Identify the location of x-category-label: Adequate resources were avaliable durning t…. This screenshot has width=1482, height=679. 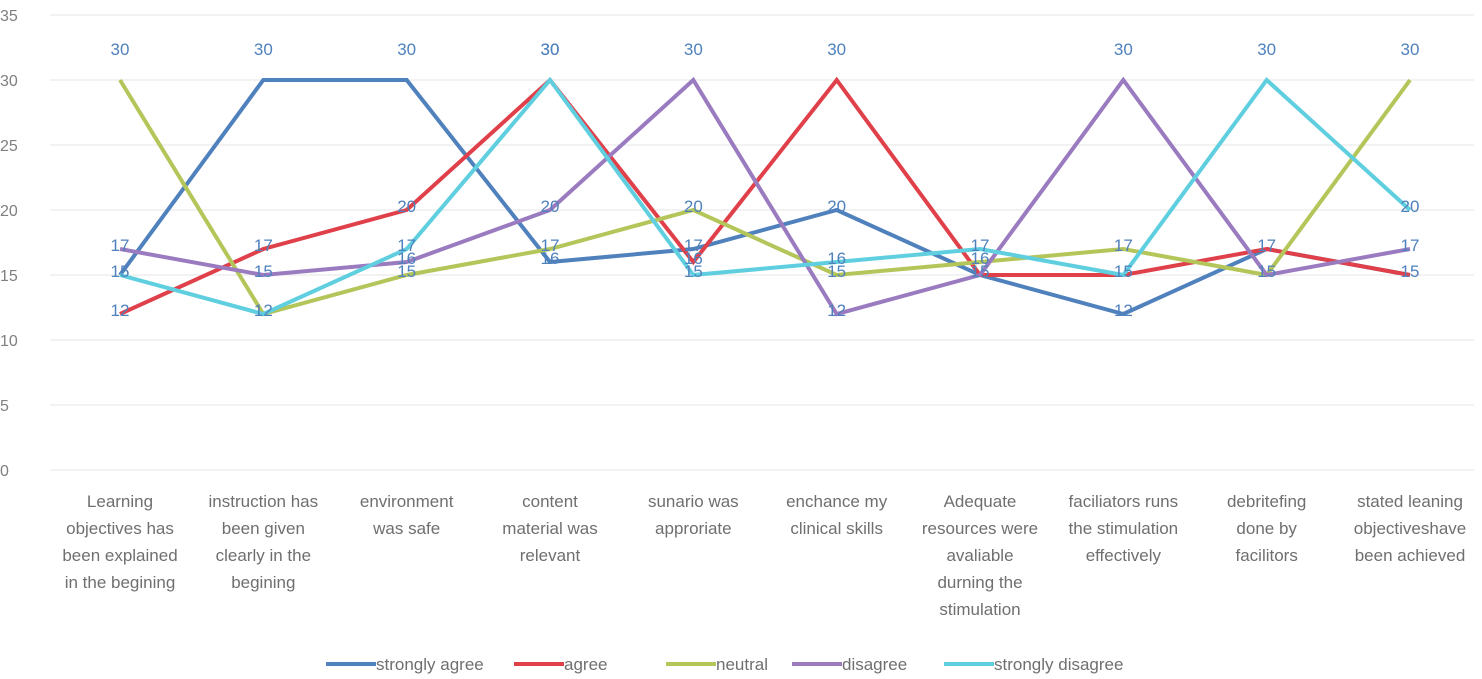
(980, 555).